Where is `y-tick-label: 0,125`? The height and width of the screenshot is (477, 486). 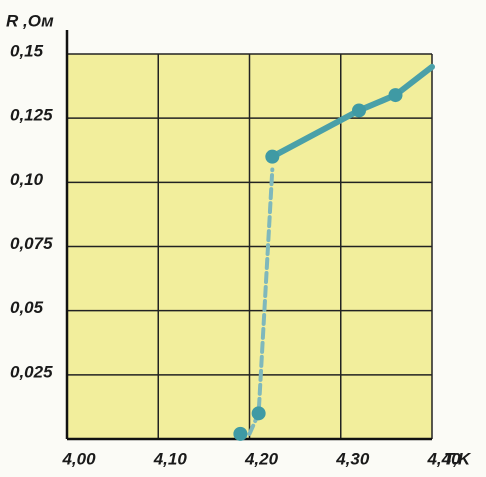
y-tick-label: 0,125 is located at coordinates (31, 115).